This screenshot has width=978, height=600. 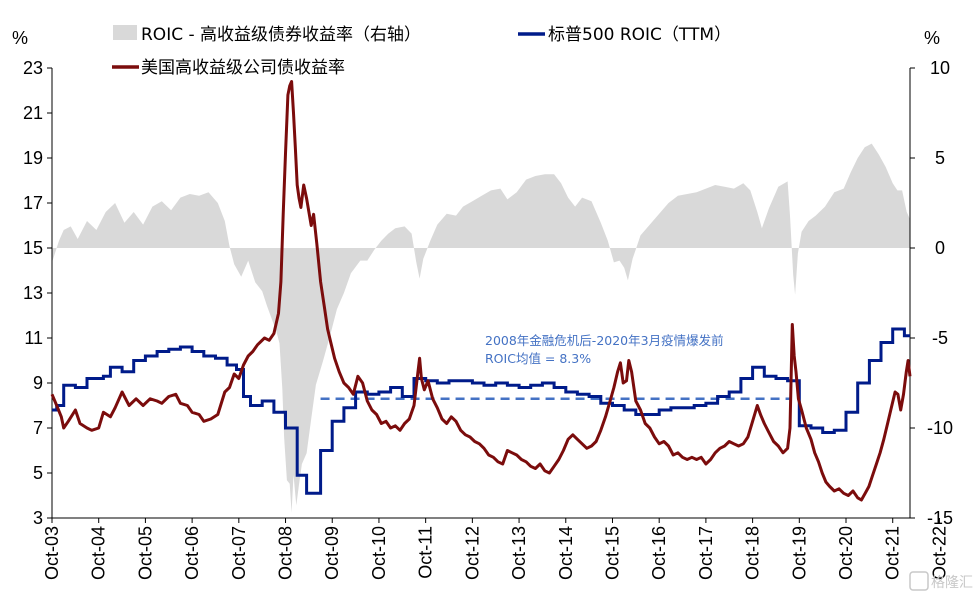 What do you see at coordinates (566, 553) in the screenshot?
I see `x-tick-label: Oct-14` at bounding box center [566, 553].